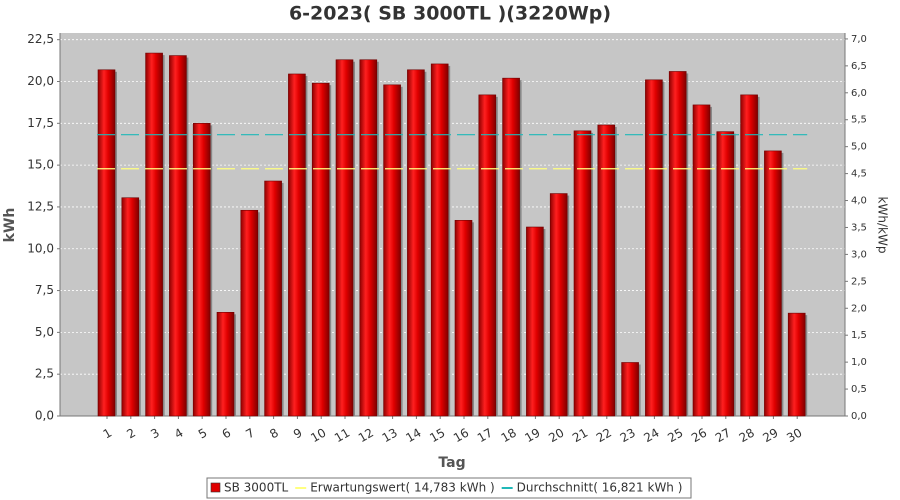 Image resolution: width=900 pixels, height=500 pixels. Describe the element at coordinates (859, 120) in the screenshot. I see `y2-tick-label: 5,5` at that location.